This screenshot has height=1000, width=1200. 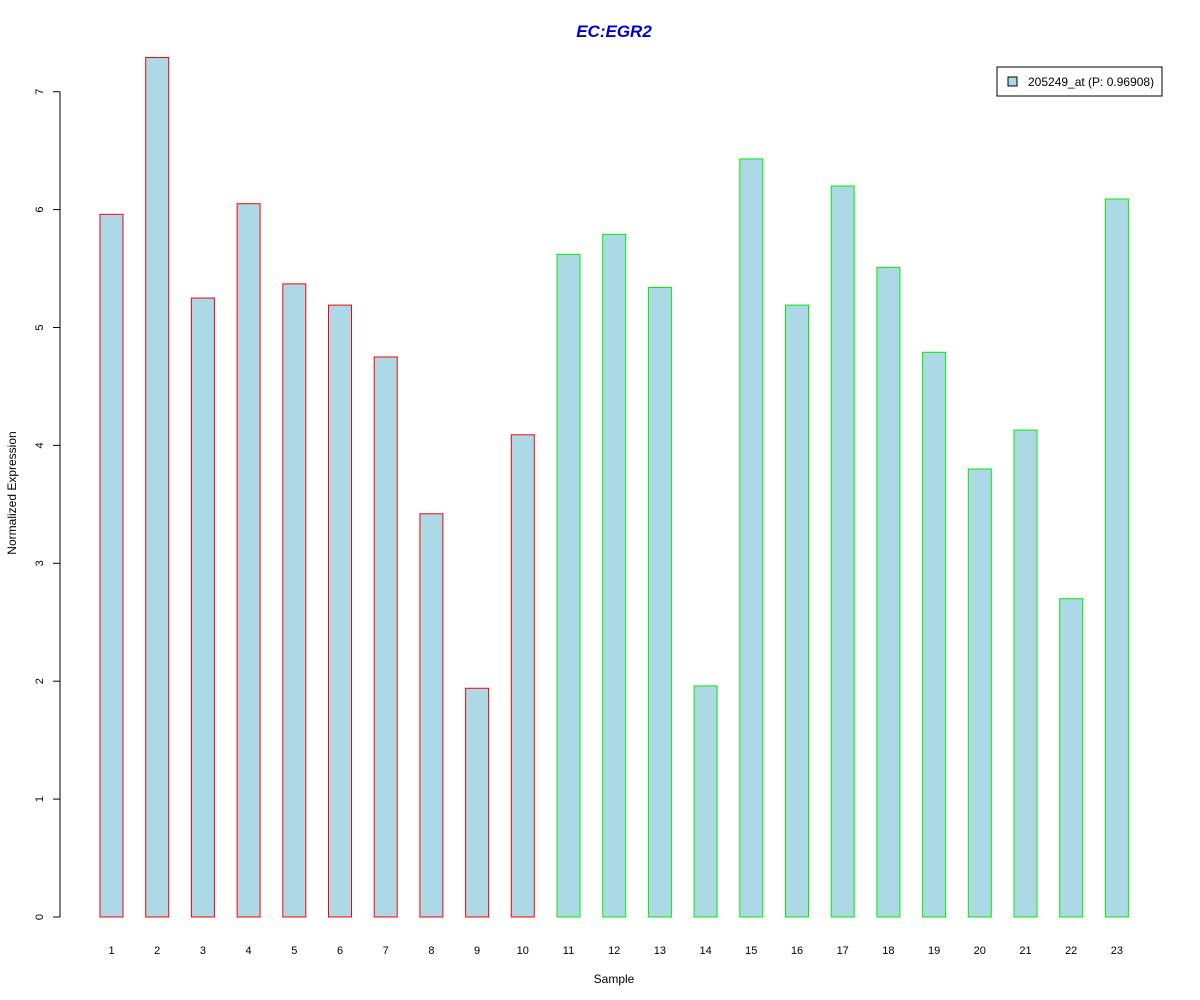 What do you see at coordinates (157, 951) in the screenshot?
I see `x-tick-label: 2` at bounding box center [157, 951].